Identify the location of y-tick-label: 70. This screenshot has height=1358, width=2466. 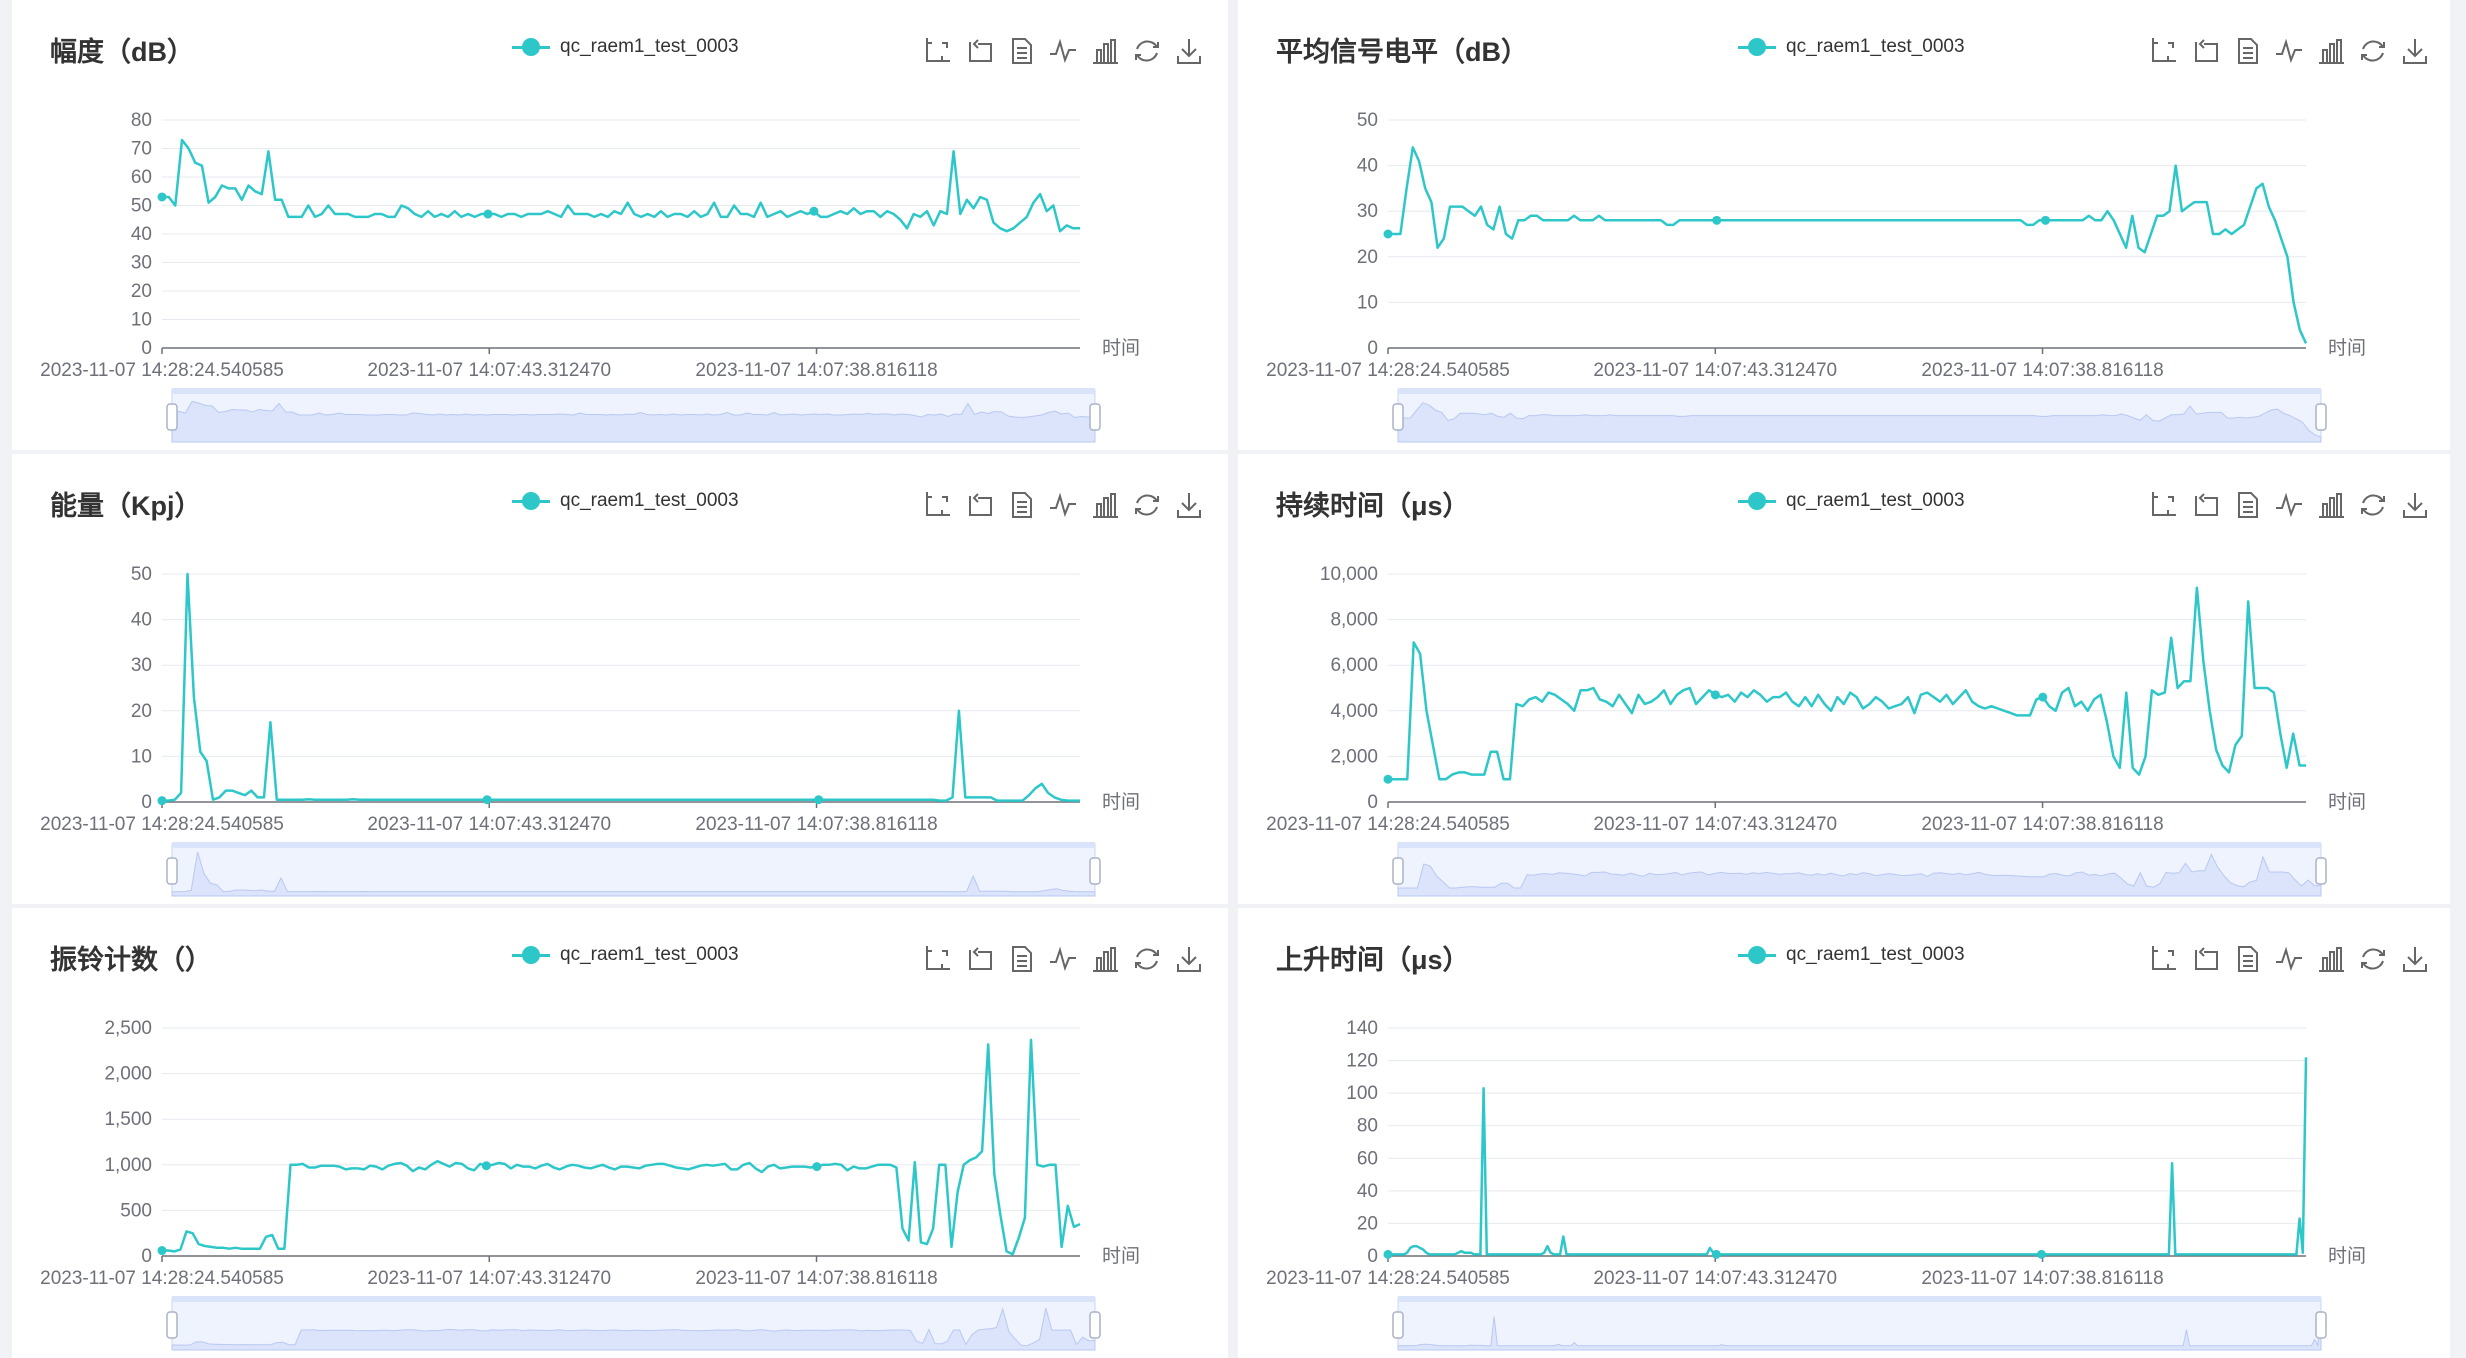
(141, 149).